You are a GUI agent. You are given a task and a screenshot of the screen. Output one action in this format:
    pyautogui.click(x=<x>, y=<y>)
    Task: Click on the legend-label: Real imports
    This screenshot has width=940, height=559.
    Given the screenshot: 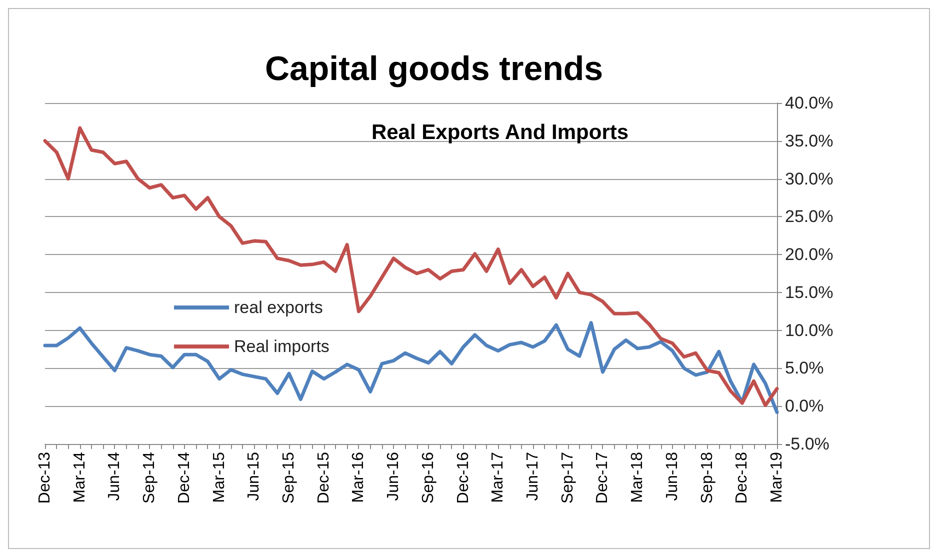 What is the action you would take?
    pyautogui.click(x=282, y=346)
    